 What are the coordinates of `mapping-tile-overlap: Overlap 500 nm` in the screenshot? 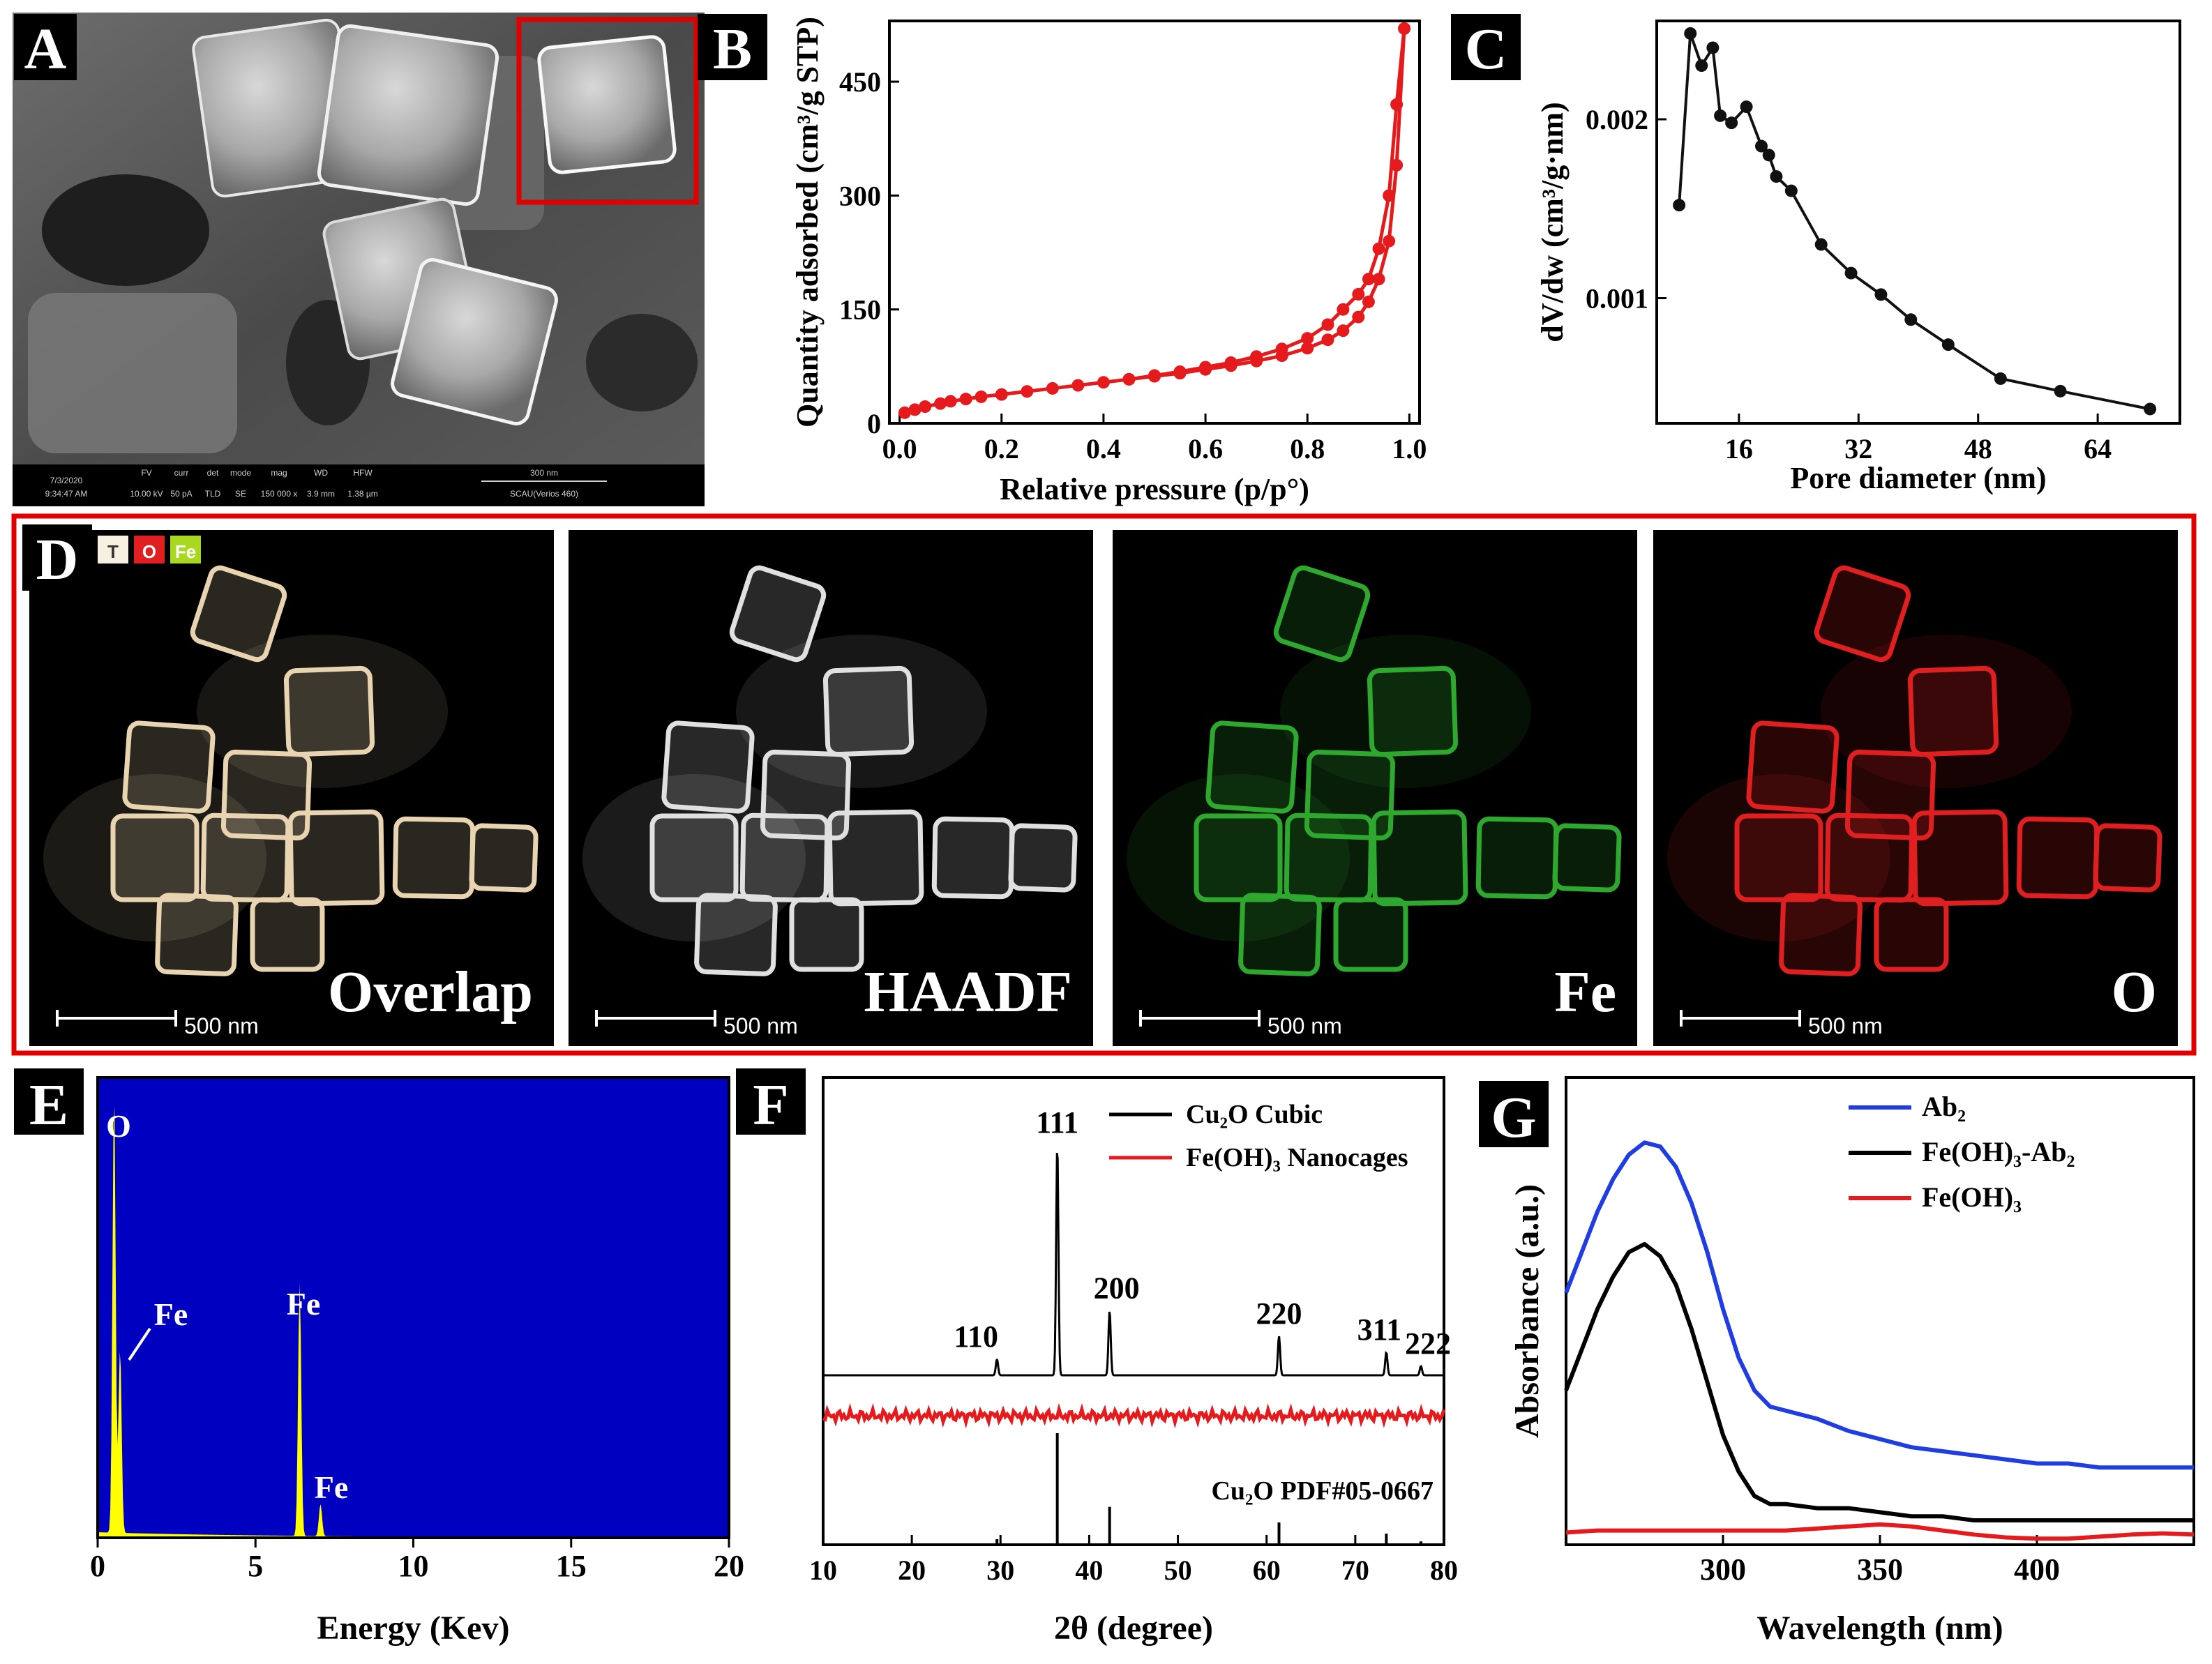 It's located at (292, 788).